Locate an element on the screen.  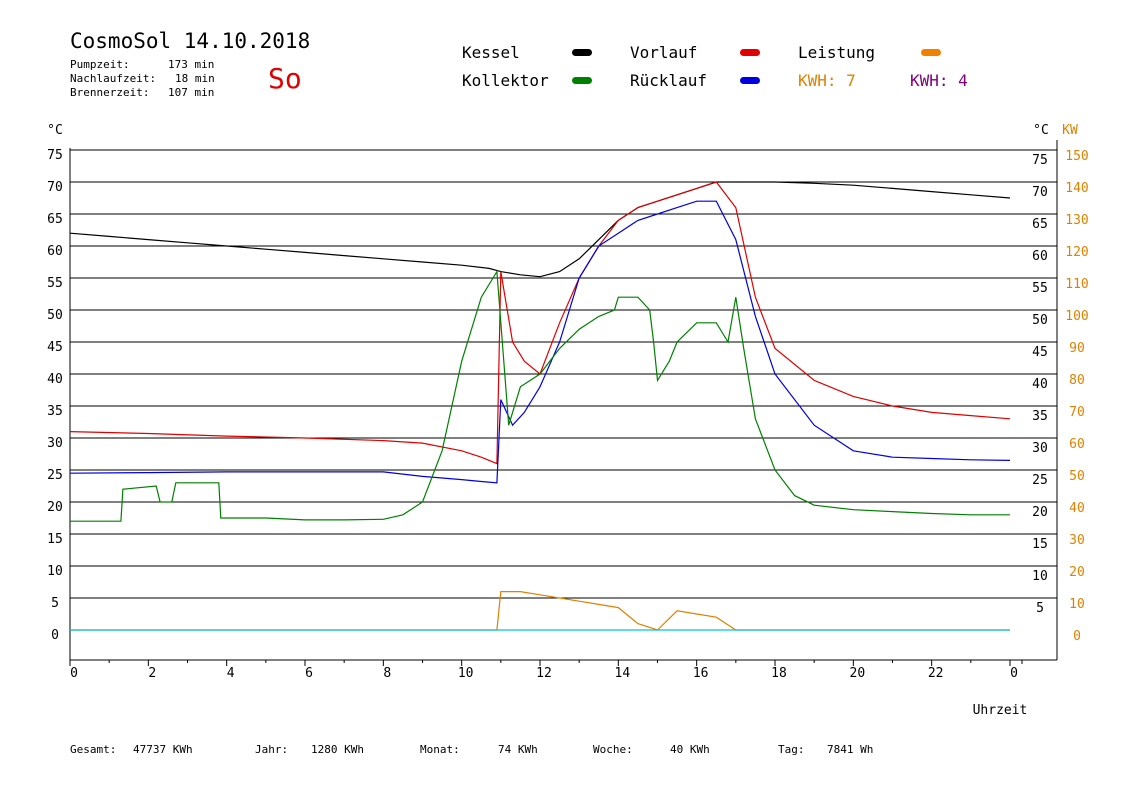
x-tick-6: 12 is located at coordinates (544, 673).